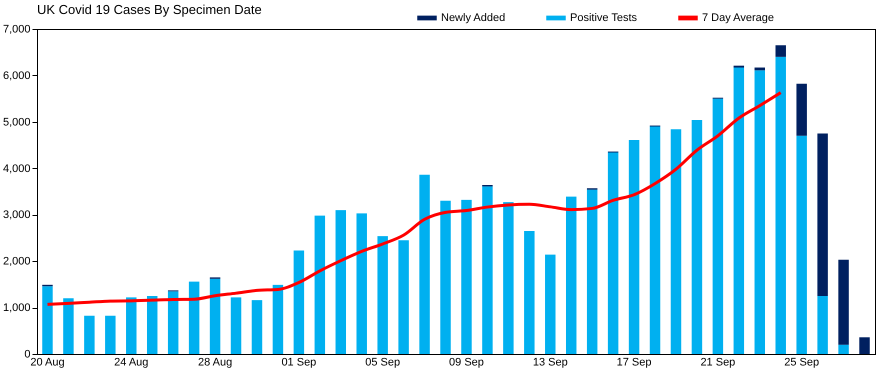  I want to click on x-tick-label: 25 Sep, so click(802, 362).